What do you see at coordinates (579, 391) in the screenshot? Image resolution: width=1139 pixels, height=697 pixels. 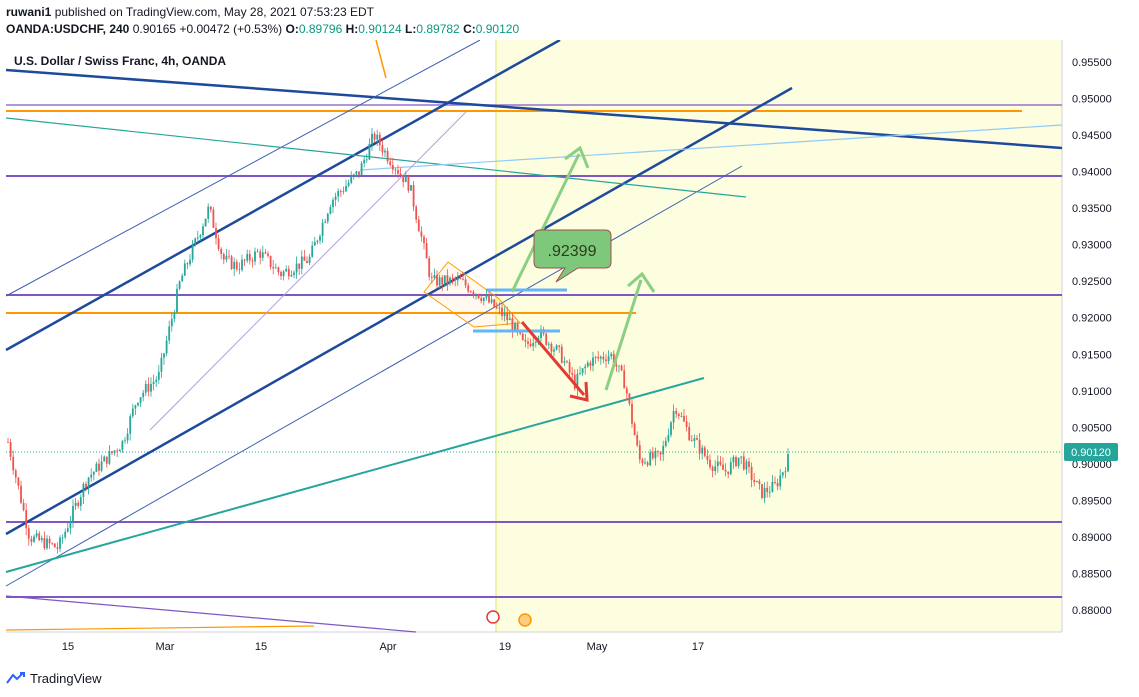 I see `red-arrow-head` at bounding box center [579, 391].